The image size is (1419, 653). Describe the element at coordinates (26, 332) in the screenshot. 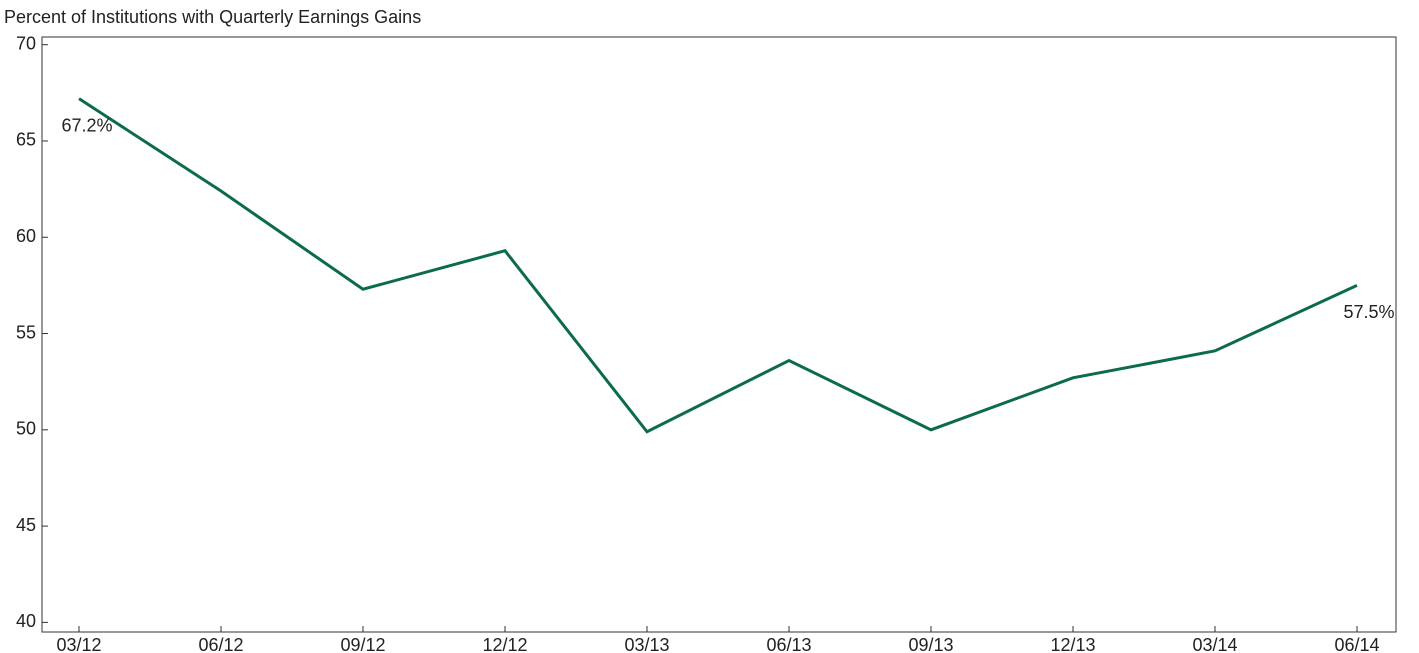

I see `y-tick-label: 55` at that location.